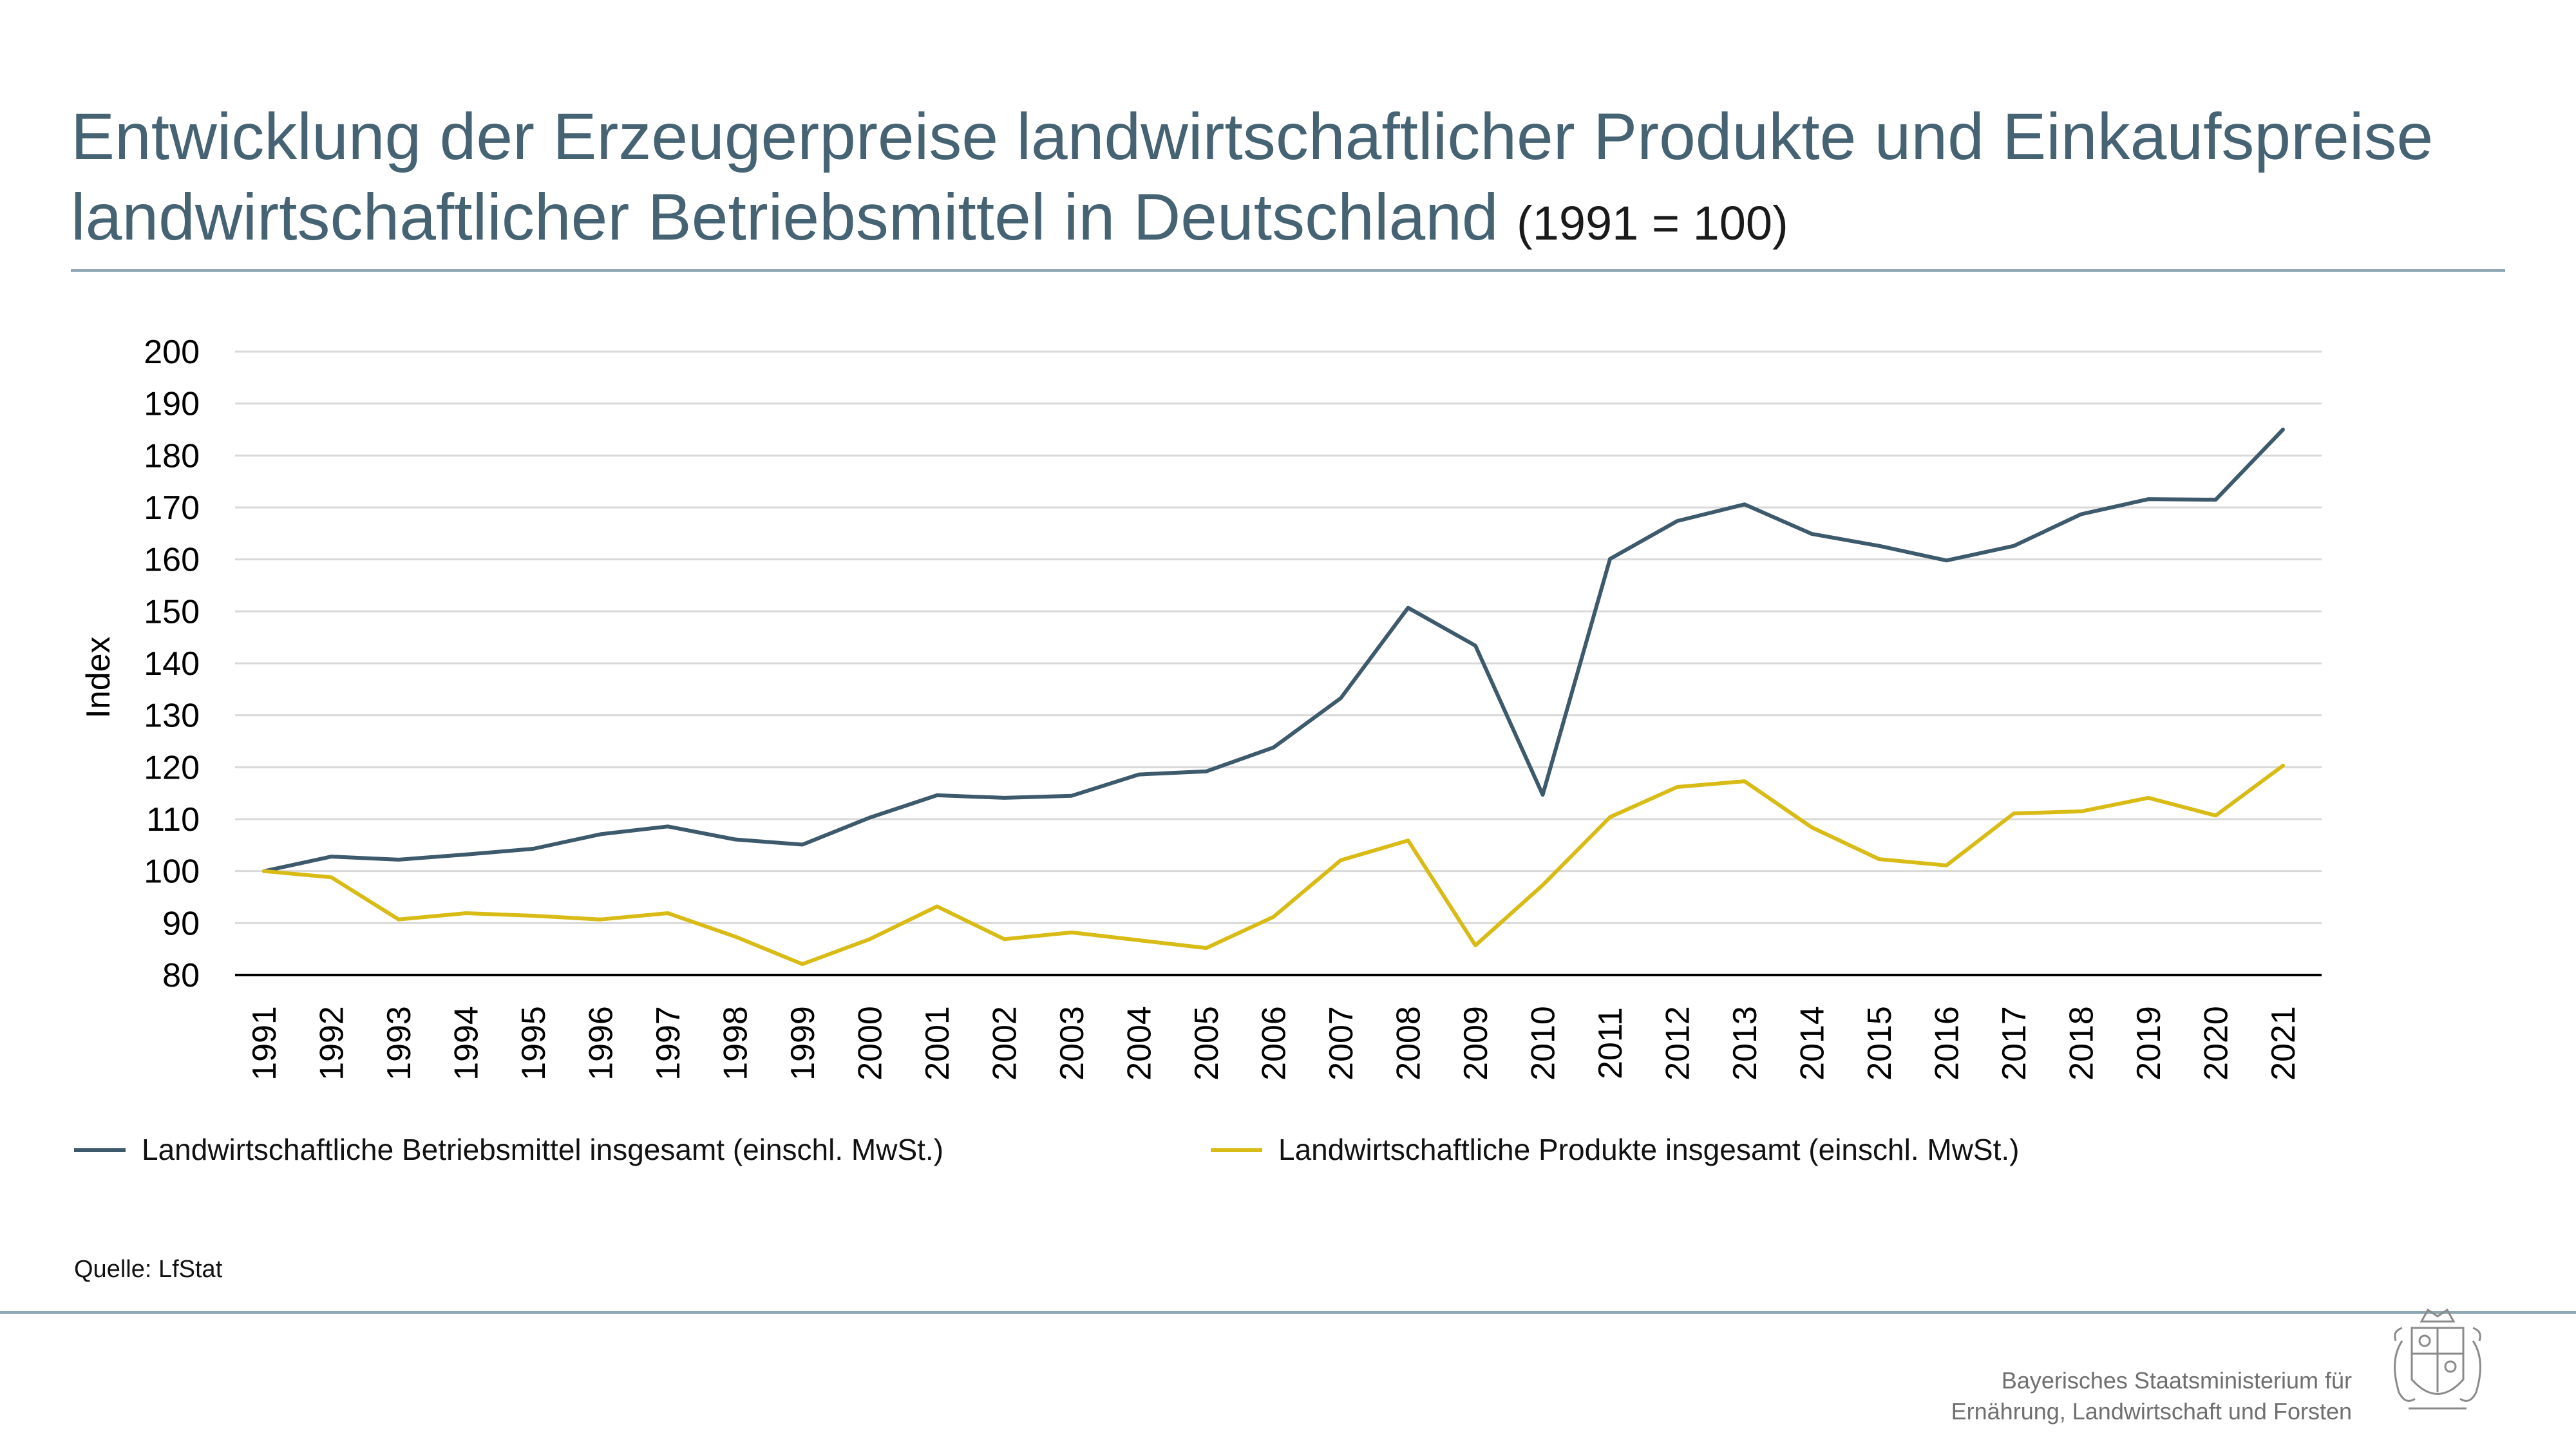  Describe the element at coordinates (2216, 1043) in the screenshot. I see `x-tick-label: 2020` at that location.